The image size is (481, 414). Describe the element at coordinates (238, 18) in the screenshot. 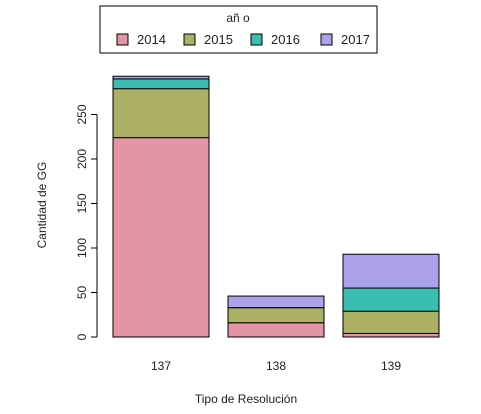

I see `legend-title: añ o` at that location.